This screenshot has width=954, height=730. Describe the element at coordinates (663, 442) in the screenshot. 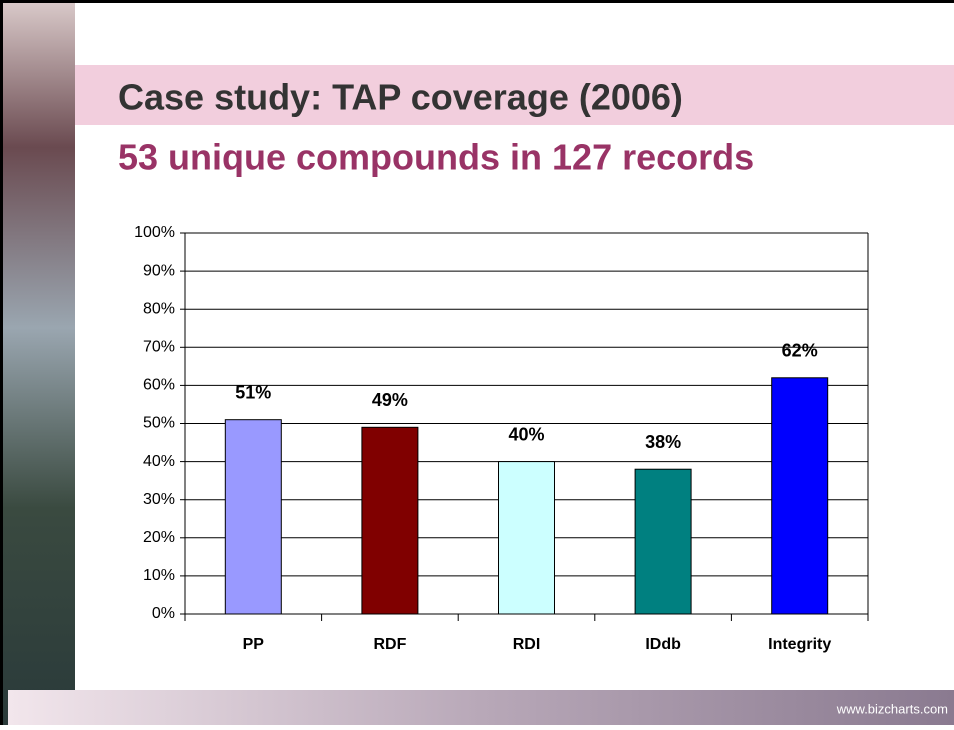

I see `value-label: 38%` at that location.